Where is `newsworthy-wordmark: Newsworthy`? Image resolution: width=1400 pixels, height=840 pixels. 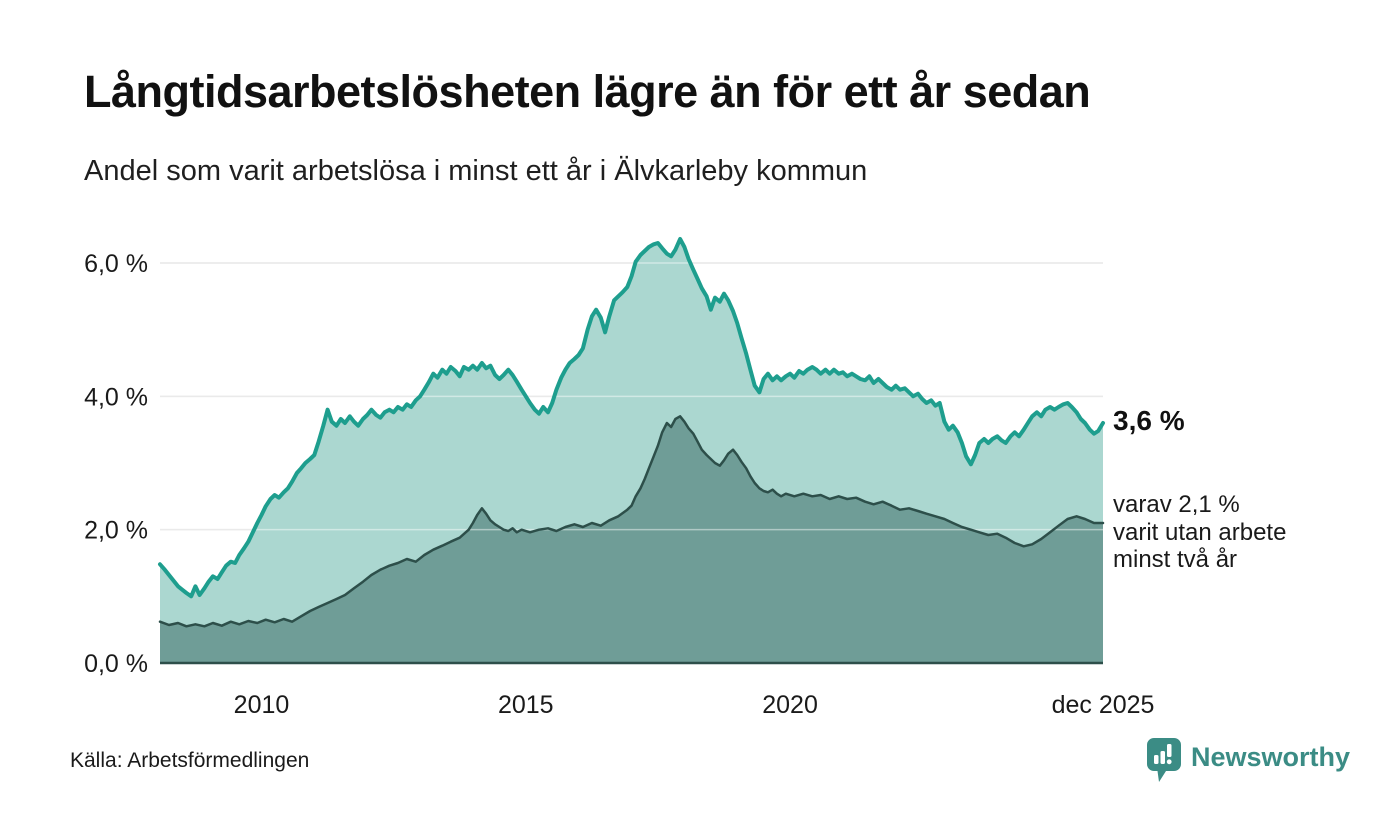
newsworthy-wordmark: Newsworthy is located at coordinates (1271, 757).